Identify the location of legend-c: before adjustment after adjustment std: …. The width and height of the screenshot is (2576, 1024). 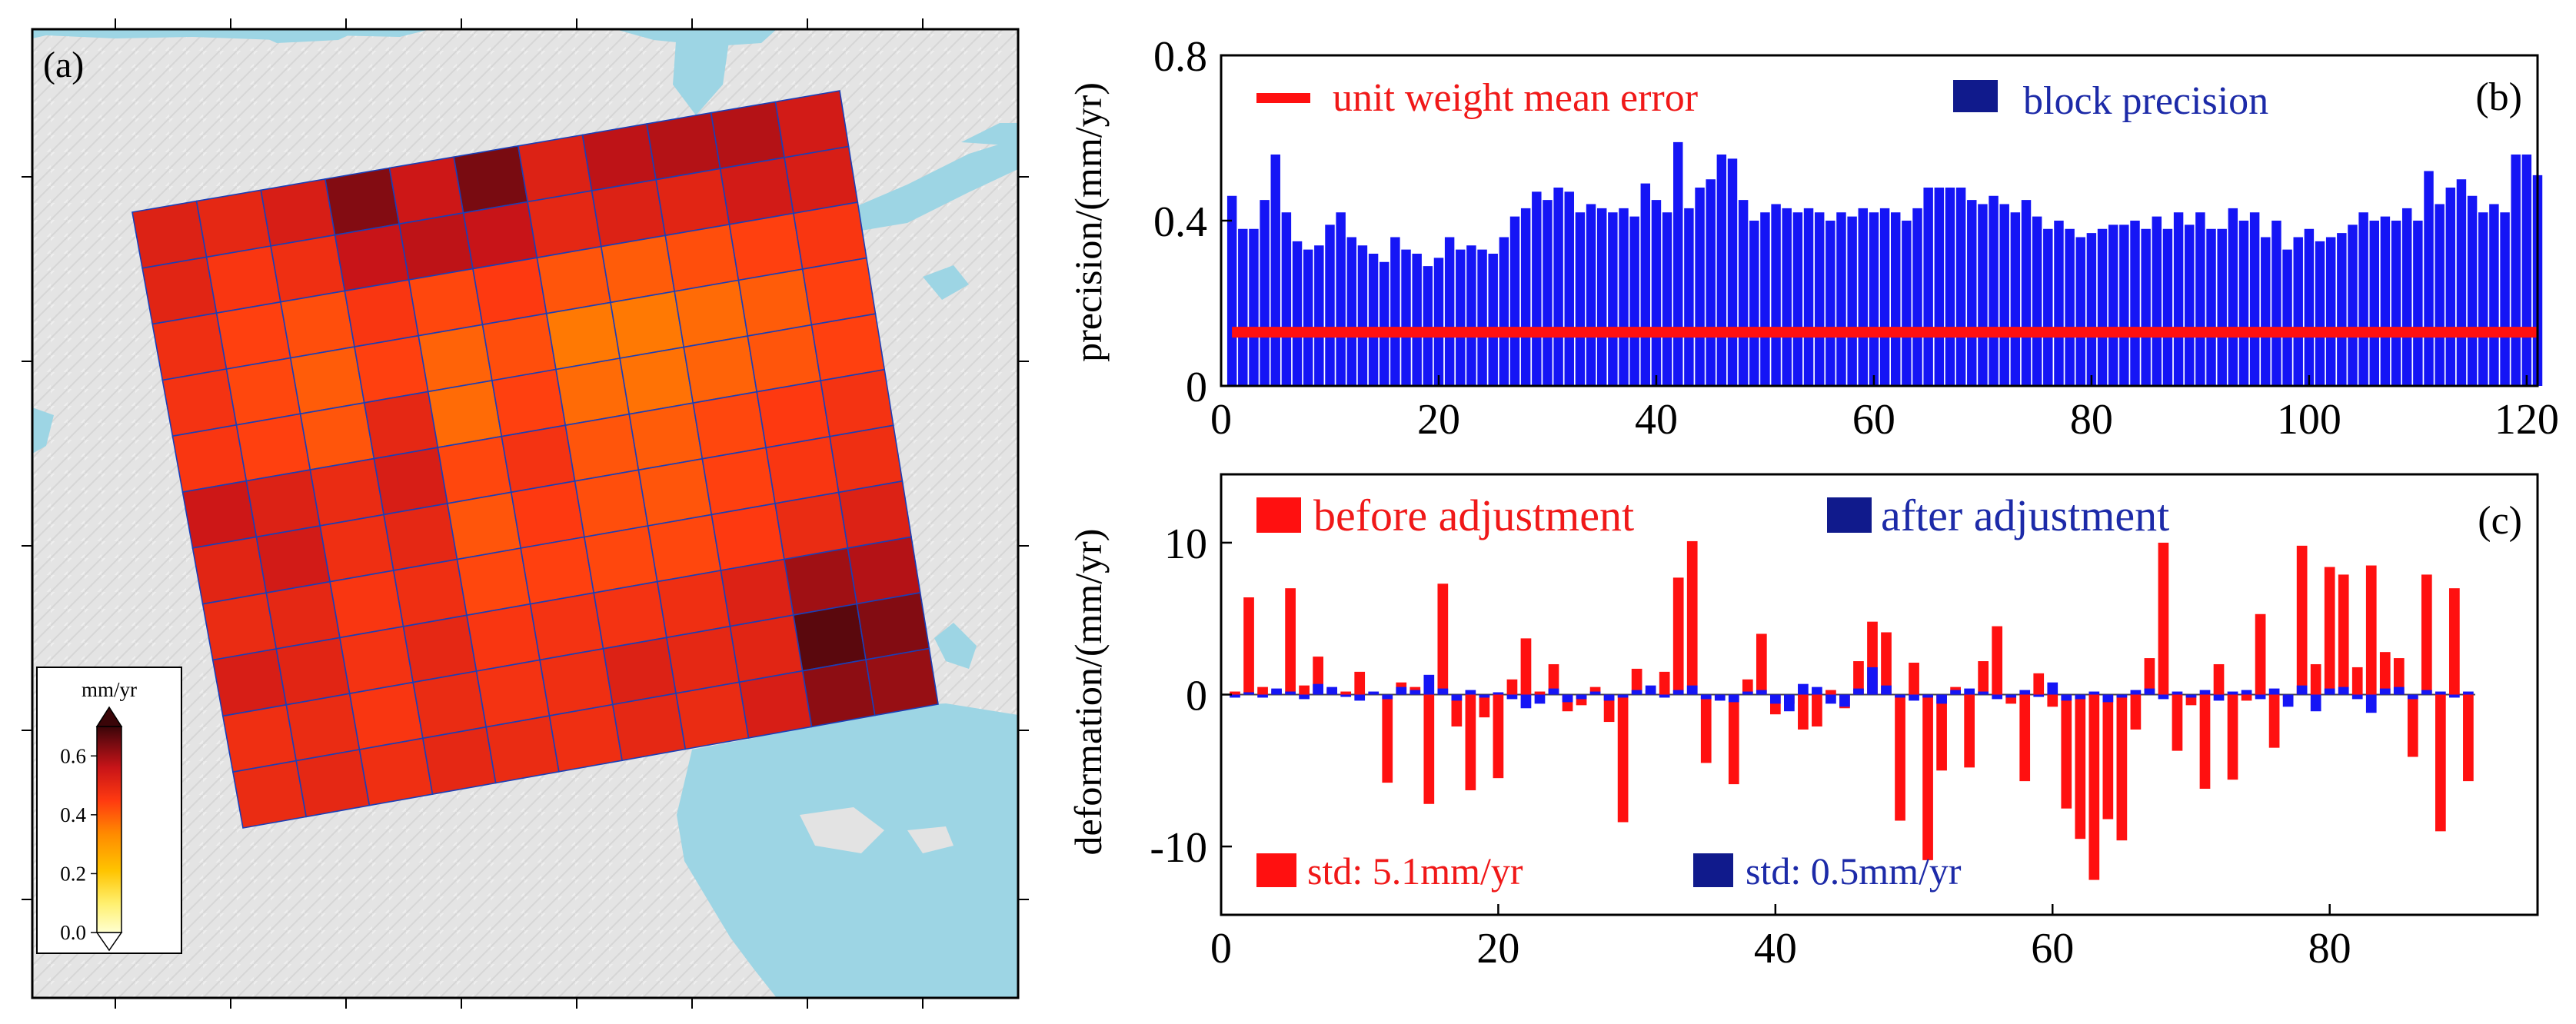
(1713, 691).